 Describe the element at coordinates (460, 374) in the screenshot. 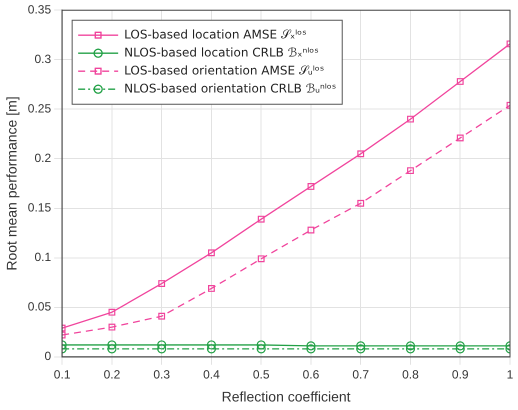

I see `x-tick-label: 0.9` at that location.